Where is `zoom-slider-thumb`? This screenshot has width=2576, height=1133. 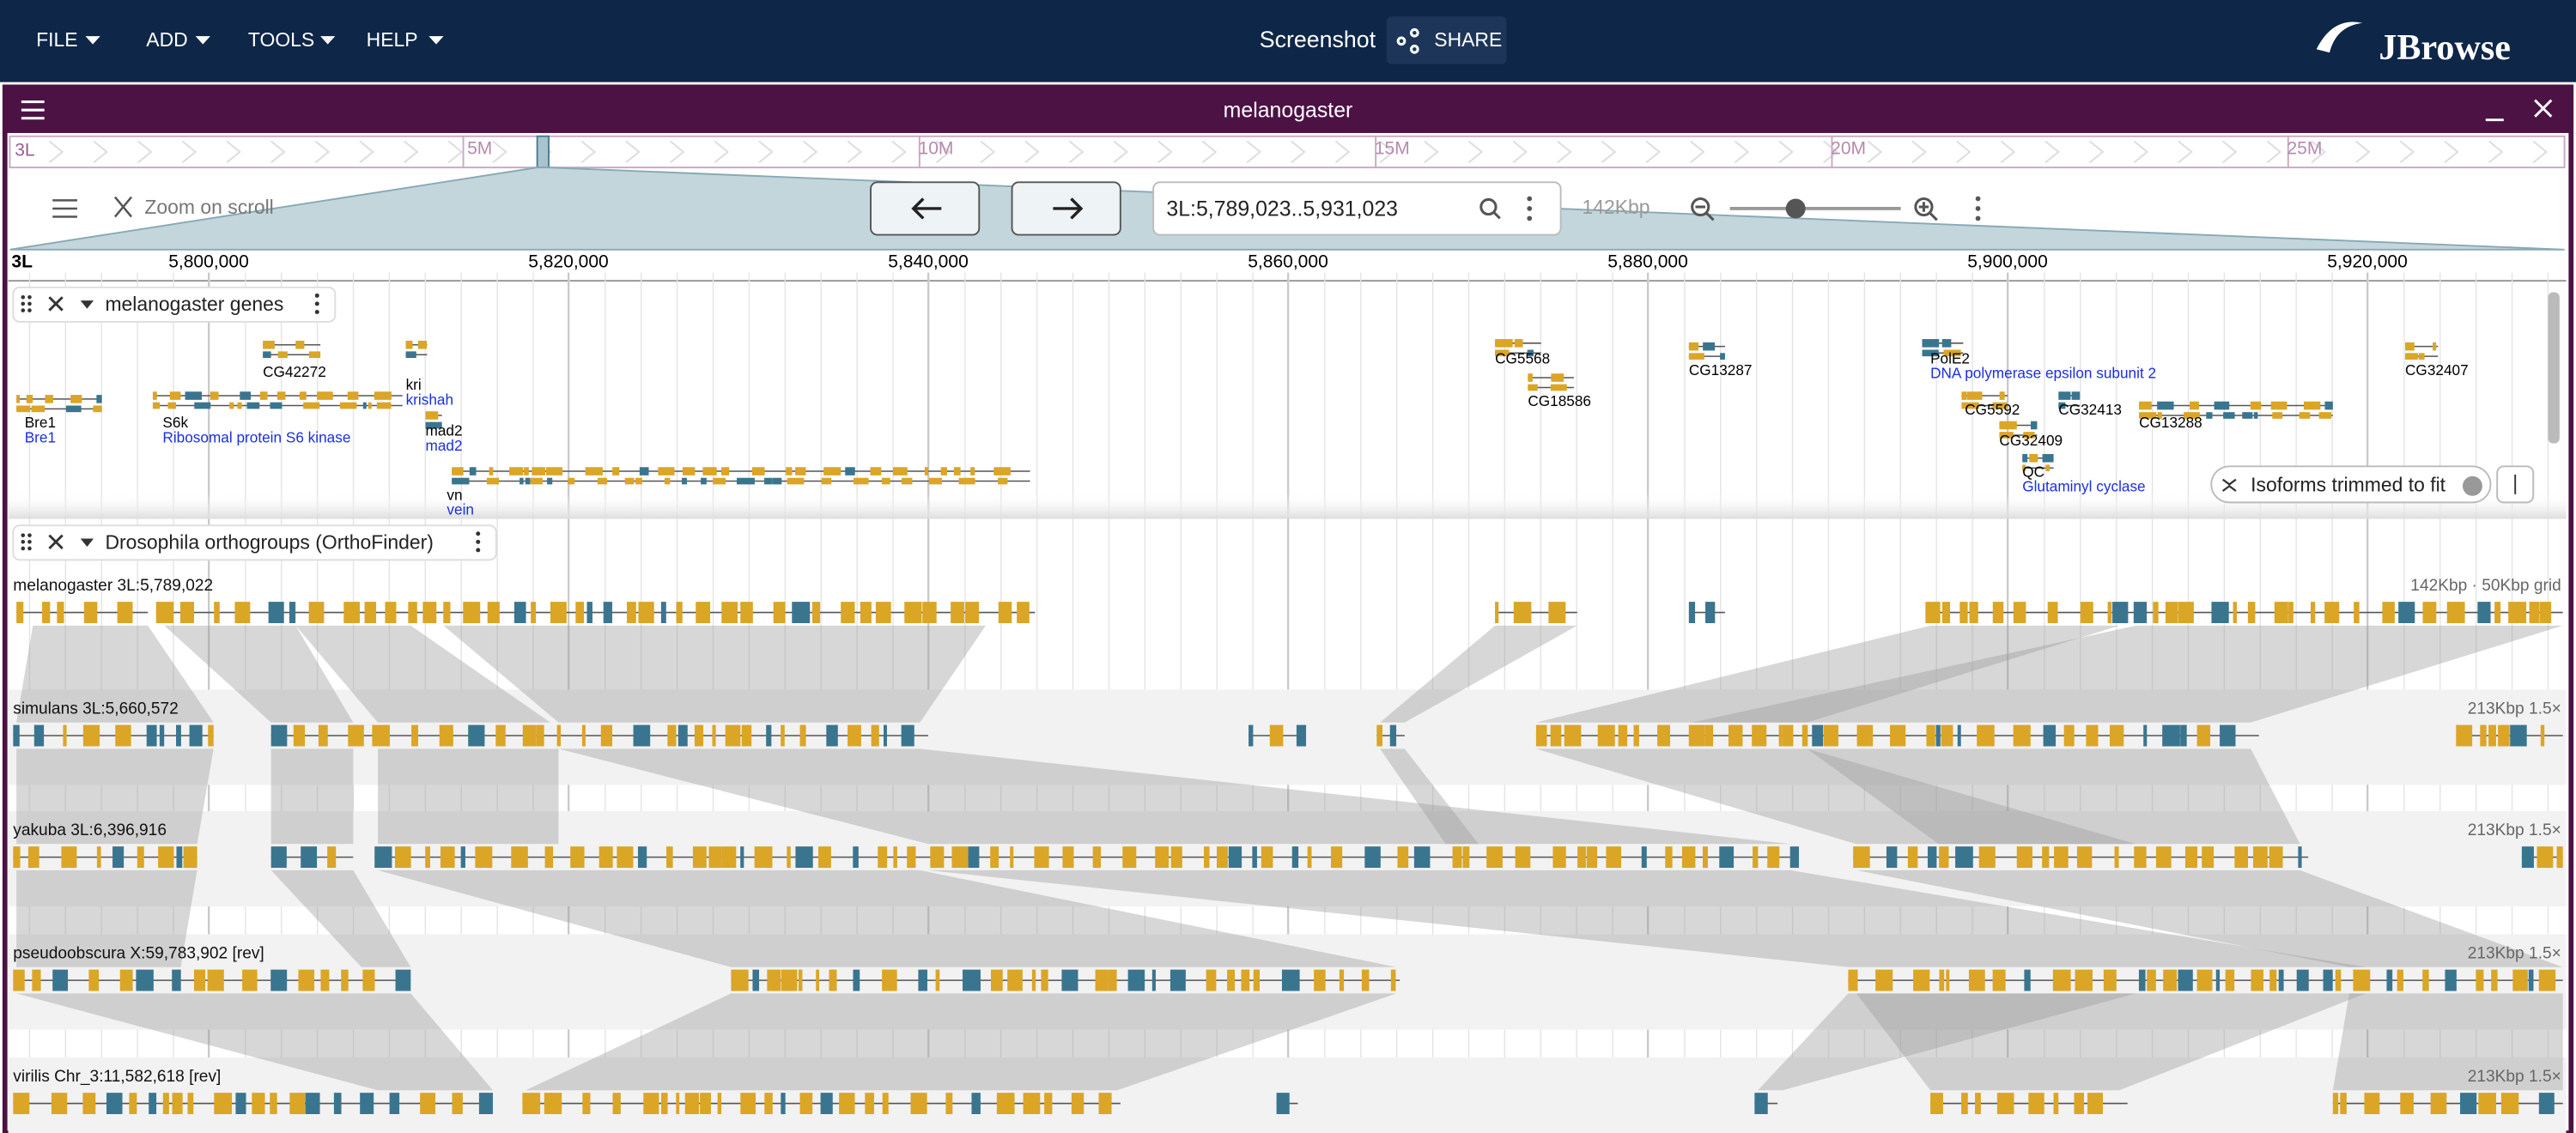 zoom-slider-thumb is located at coordinates (1795, 208).